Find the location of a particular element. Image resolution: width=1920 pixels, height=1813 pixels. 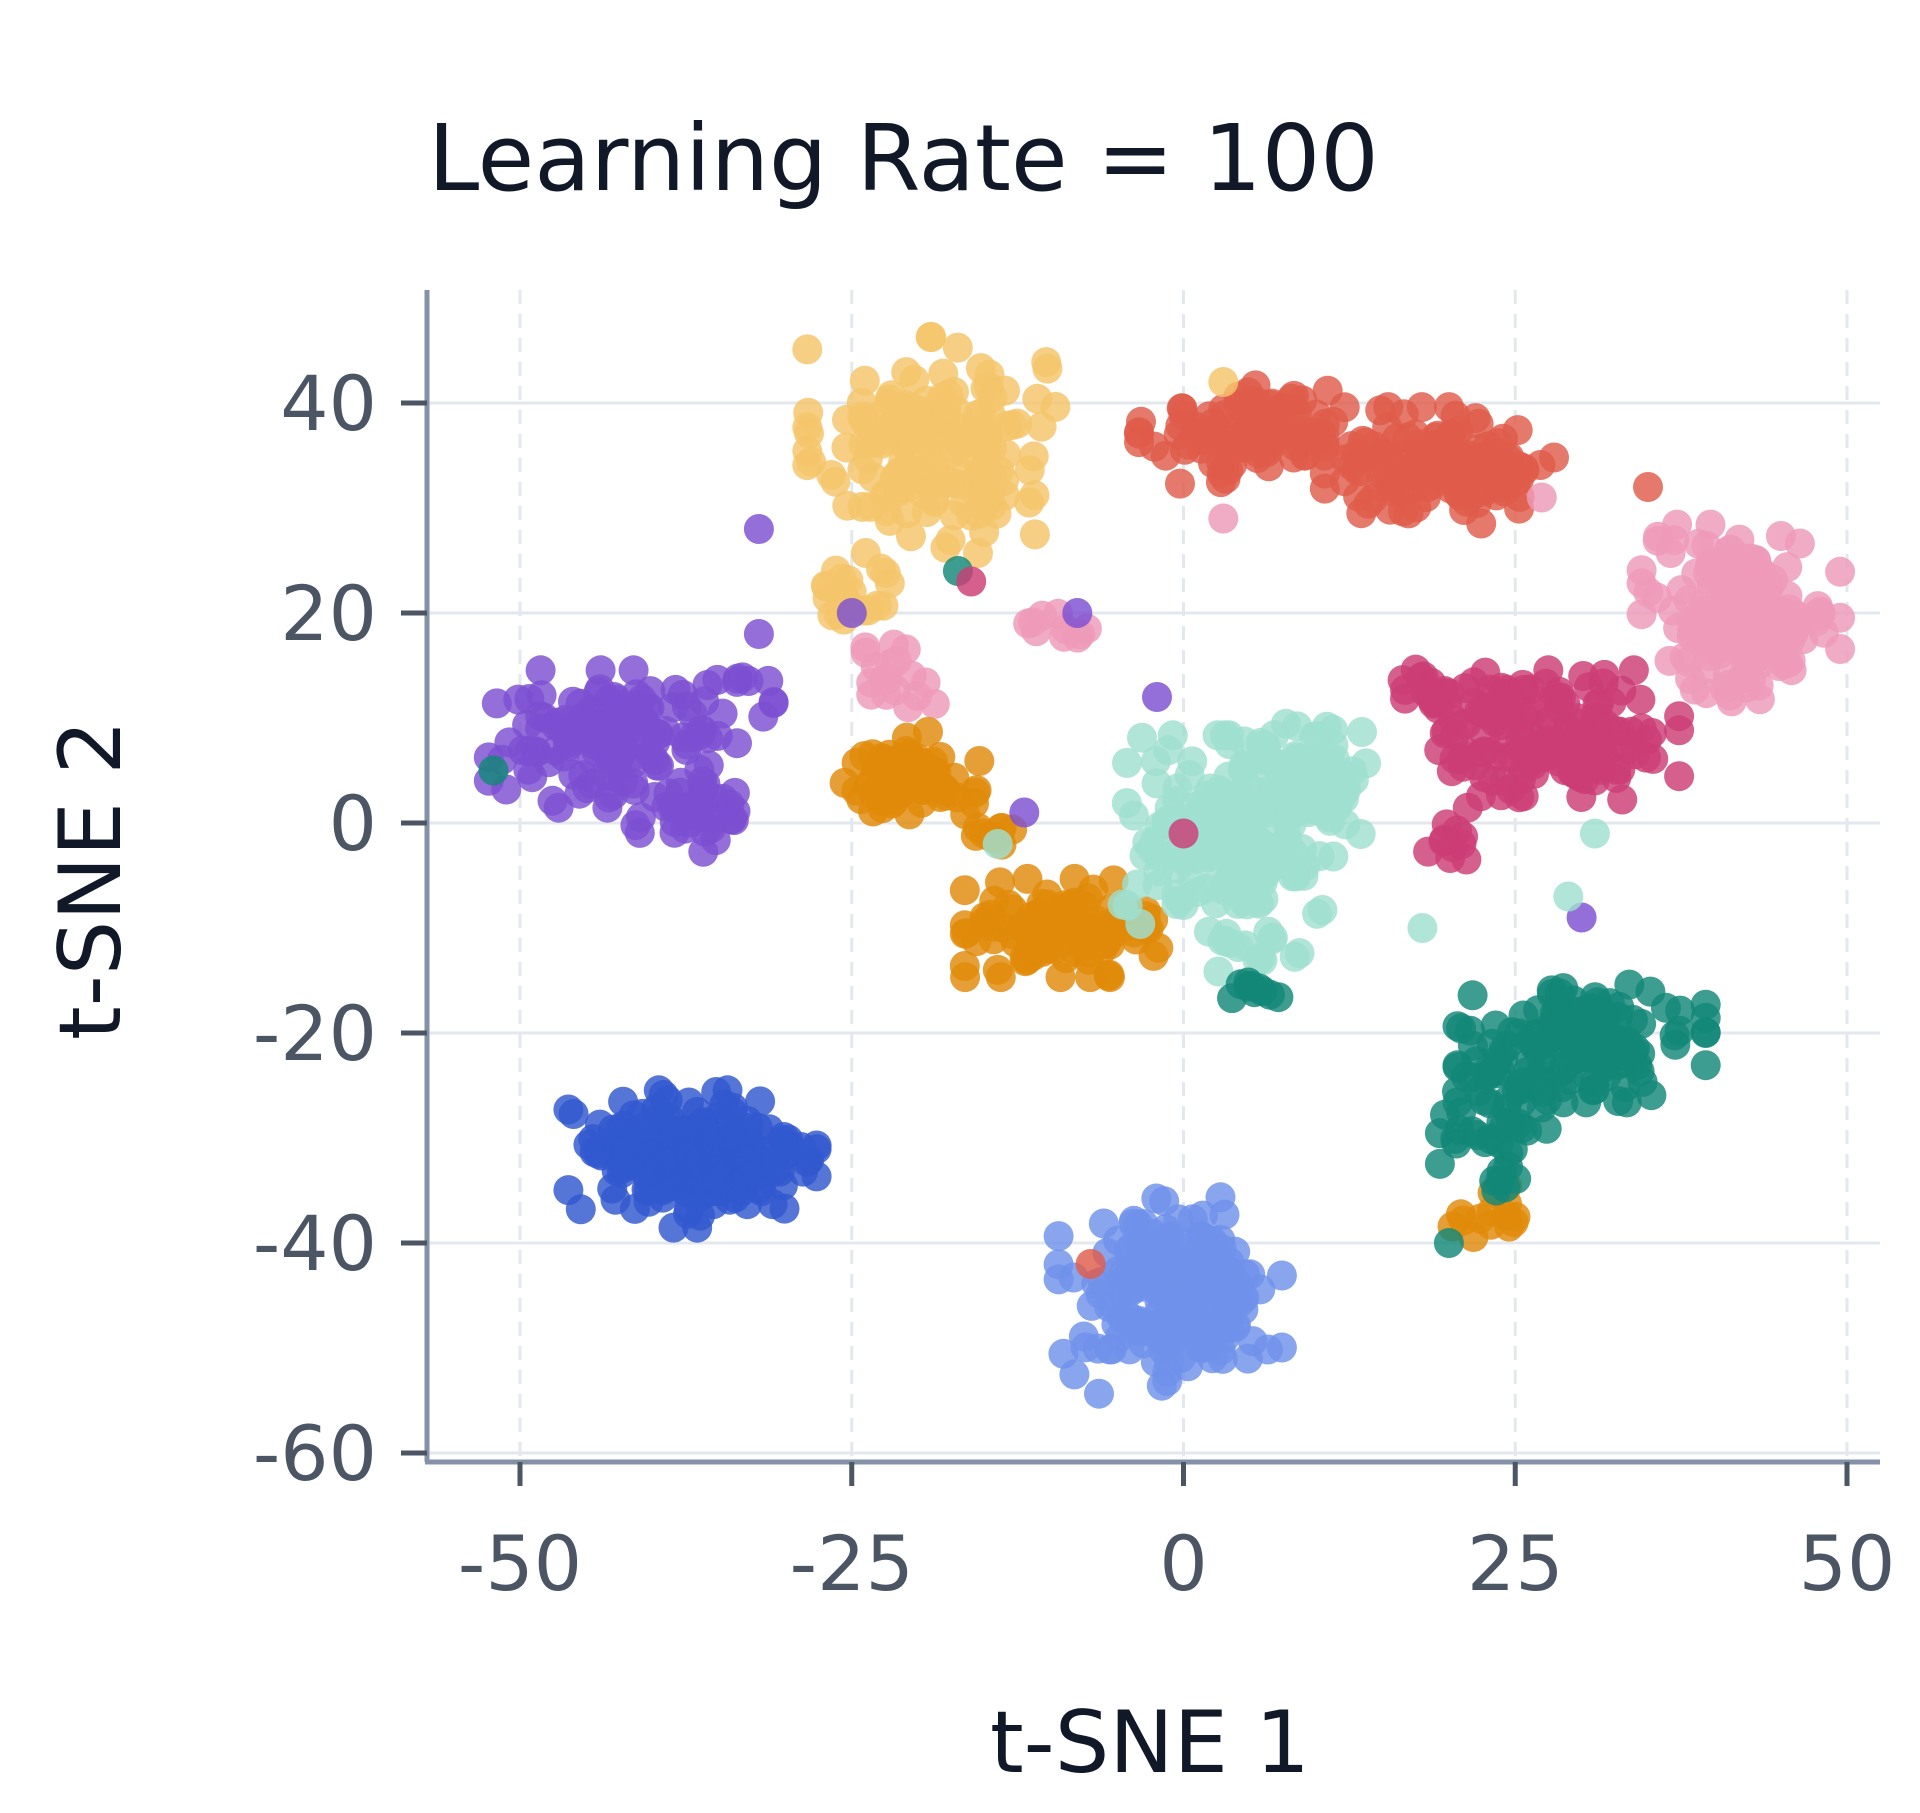

x-tick-label: 25 is located at coordinates (1515, 1563).